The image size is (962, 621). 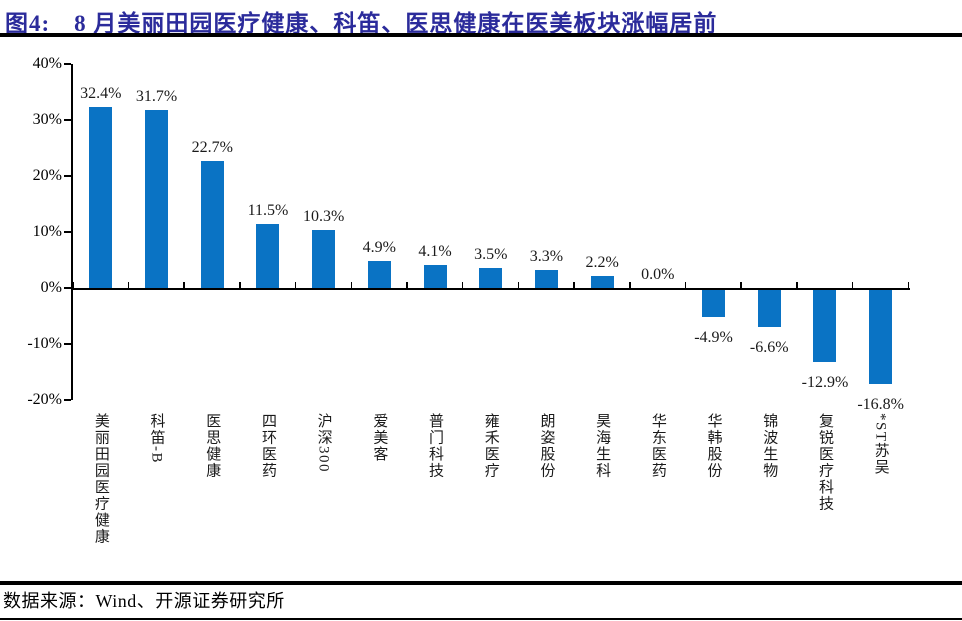 What do you see at coordinates (144, 601) in the screenshot?
I see `data-source: 数据来源：Wind、开源证券研究所` at bounding box center [144, 601].